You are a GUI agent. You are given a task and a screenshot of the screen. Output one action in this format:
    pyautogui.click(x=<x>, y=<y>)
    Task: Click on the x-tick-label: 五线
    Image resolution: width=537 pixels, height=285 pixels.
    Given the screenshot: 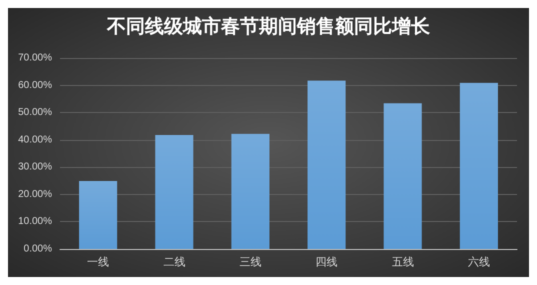 What is the action you would take?
    pyautogui.click(x=403, y=262)
    